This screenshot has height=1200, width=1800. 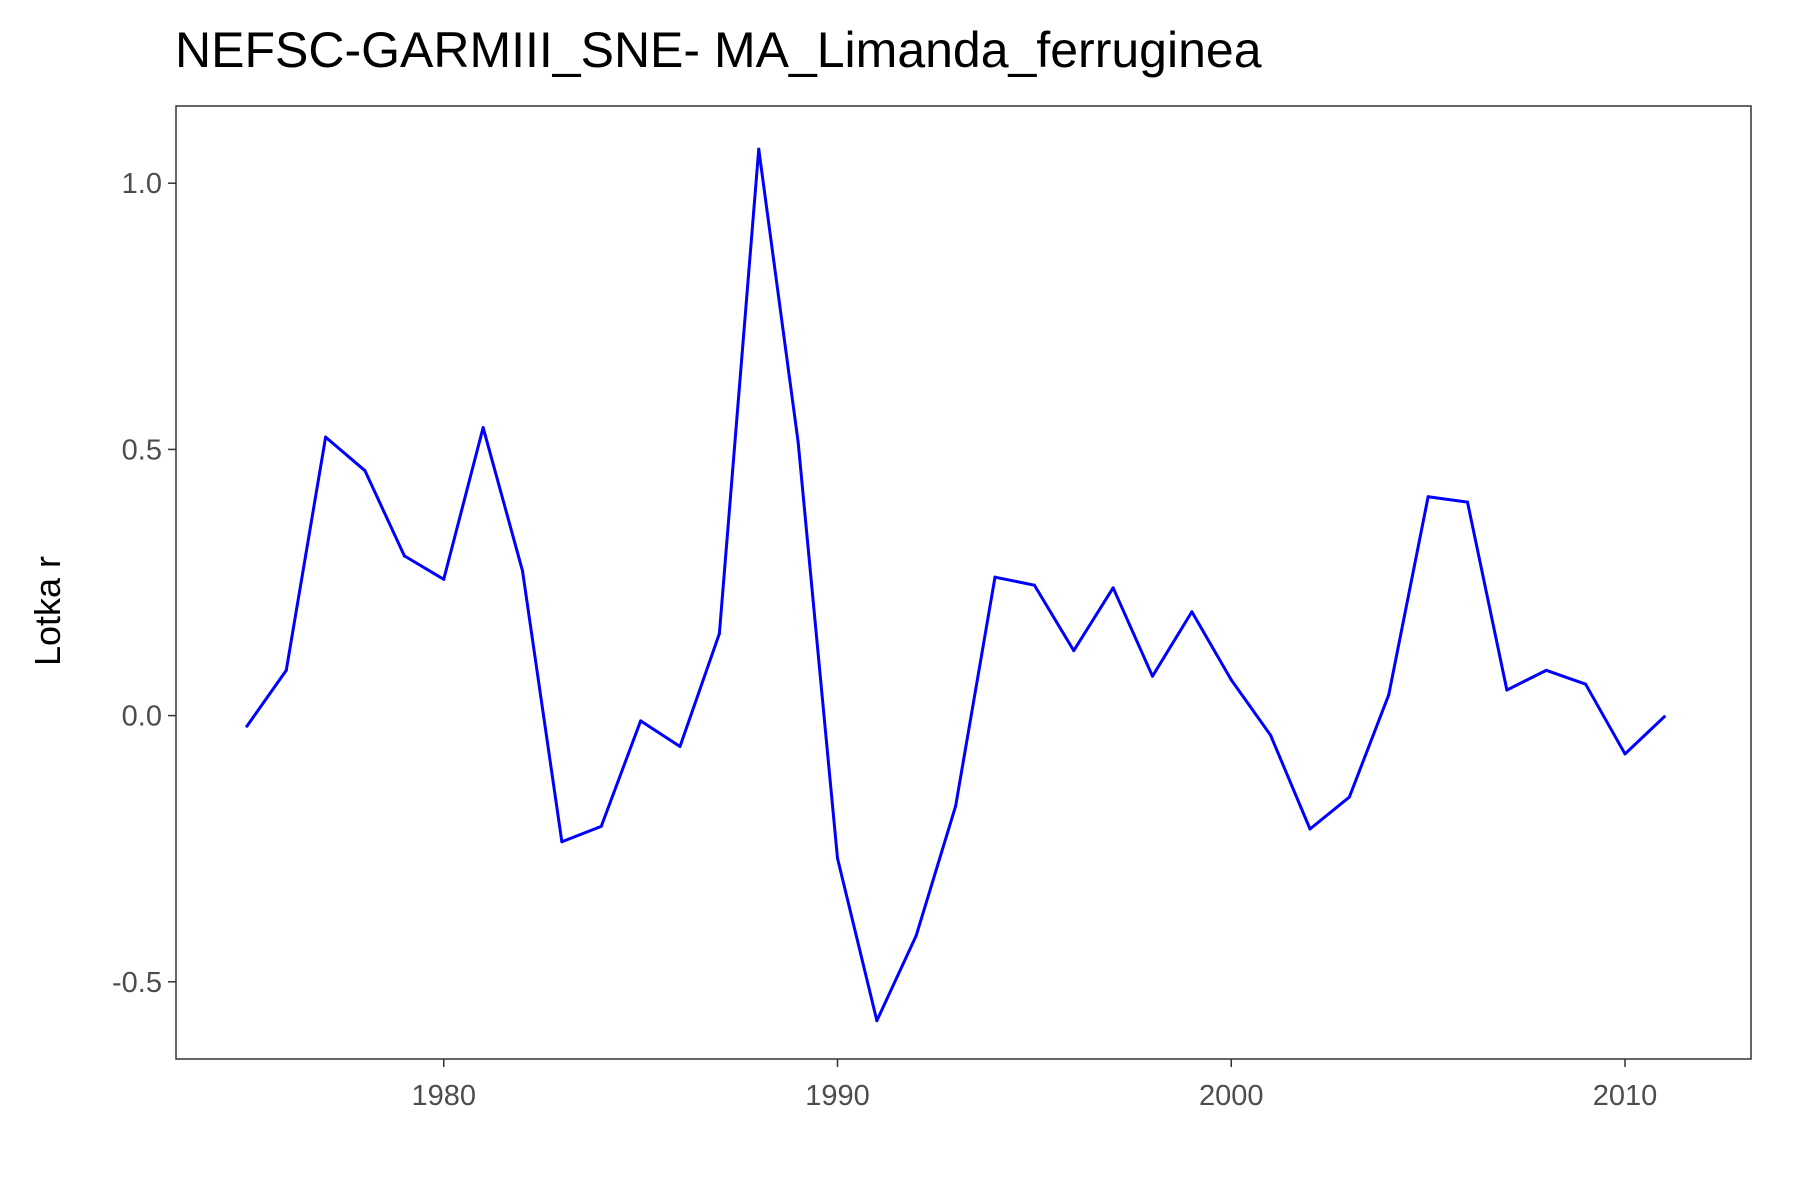 What do you see at coordinates (1034, 1085) in the screenshot?
I see `x-axis: 1980 1990 2000 2010` at bounding box center [1034, 1085].